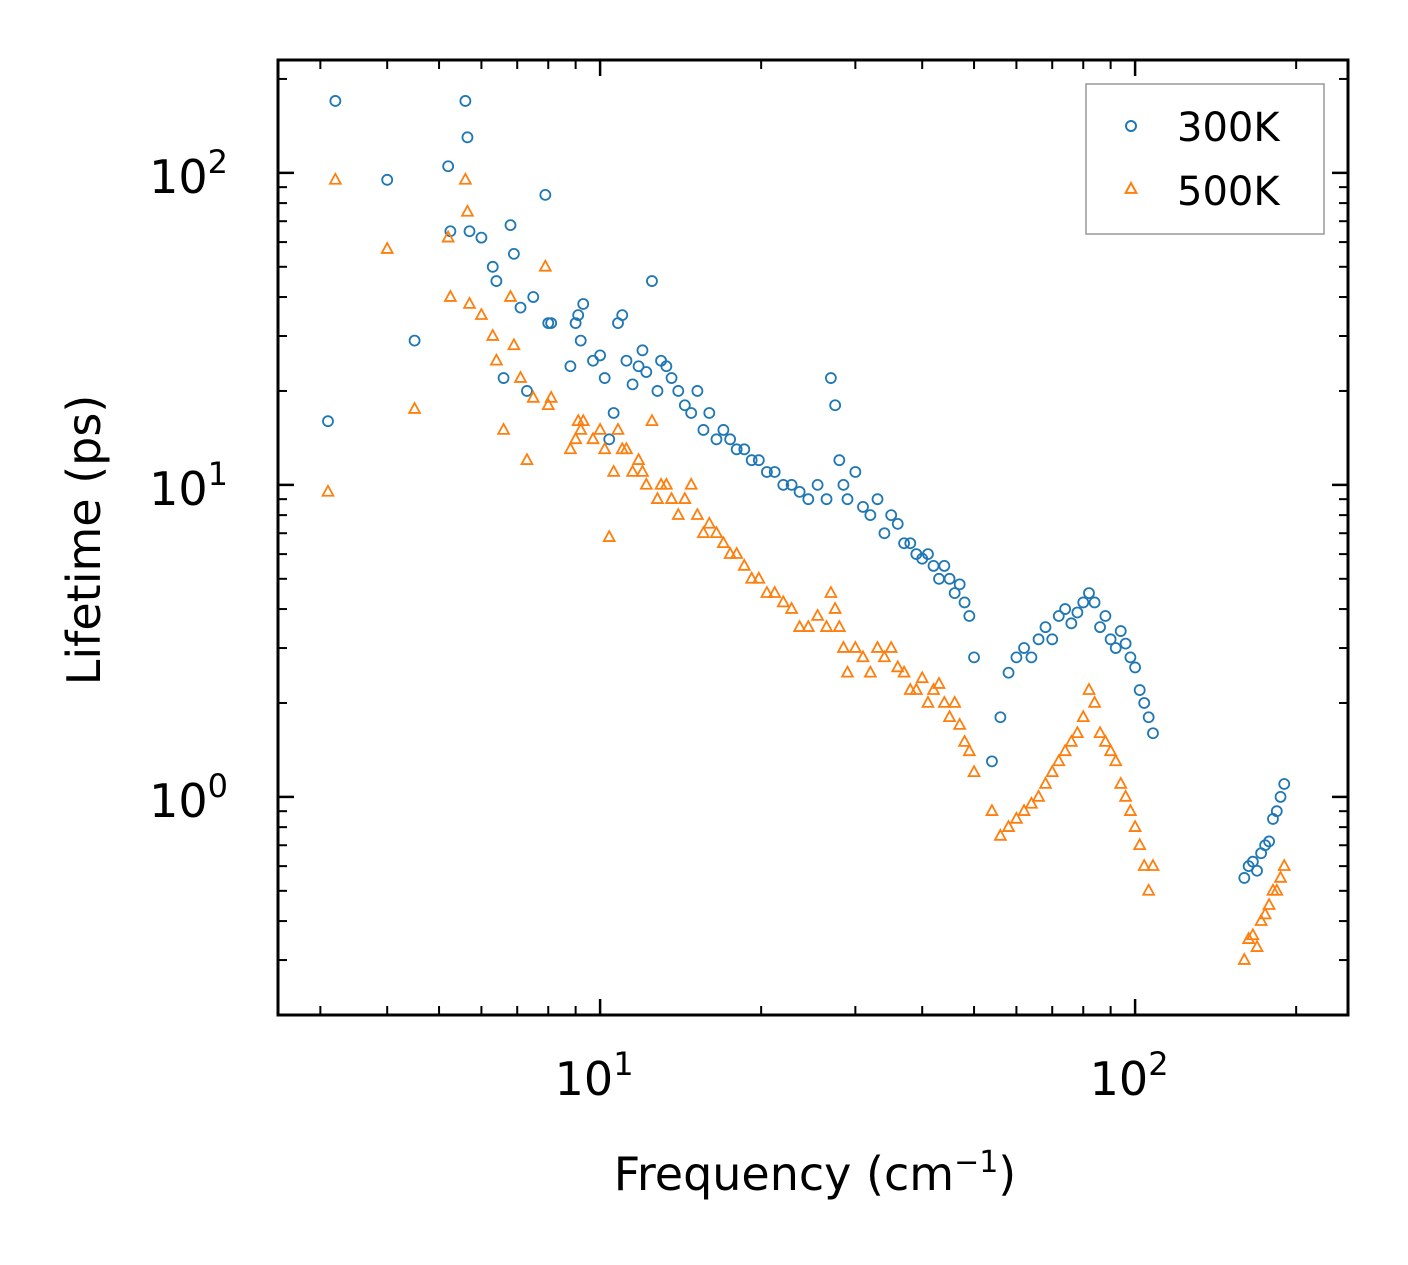  I want to click on x-tick-label: 101, so click(594, 1075).